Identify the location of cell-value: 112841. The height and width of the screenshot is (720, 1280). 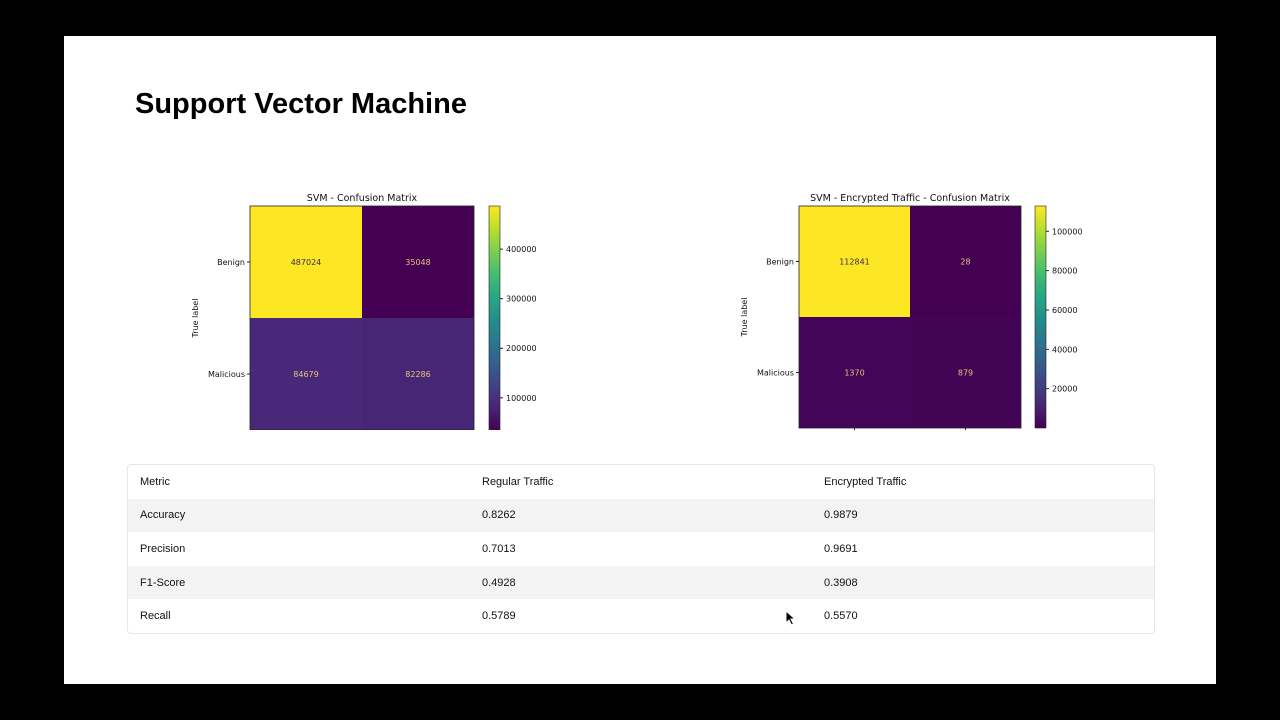
(854, 262).